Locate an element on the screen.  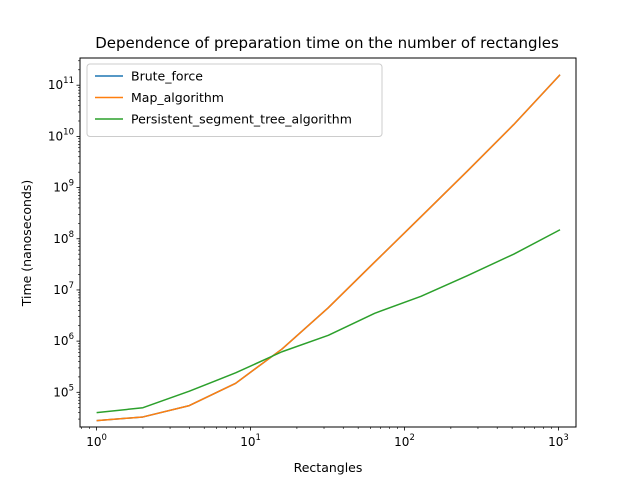
legend-label-3: Persistent_segment_tree_algorithm is located at coordinates (241, 119).